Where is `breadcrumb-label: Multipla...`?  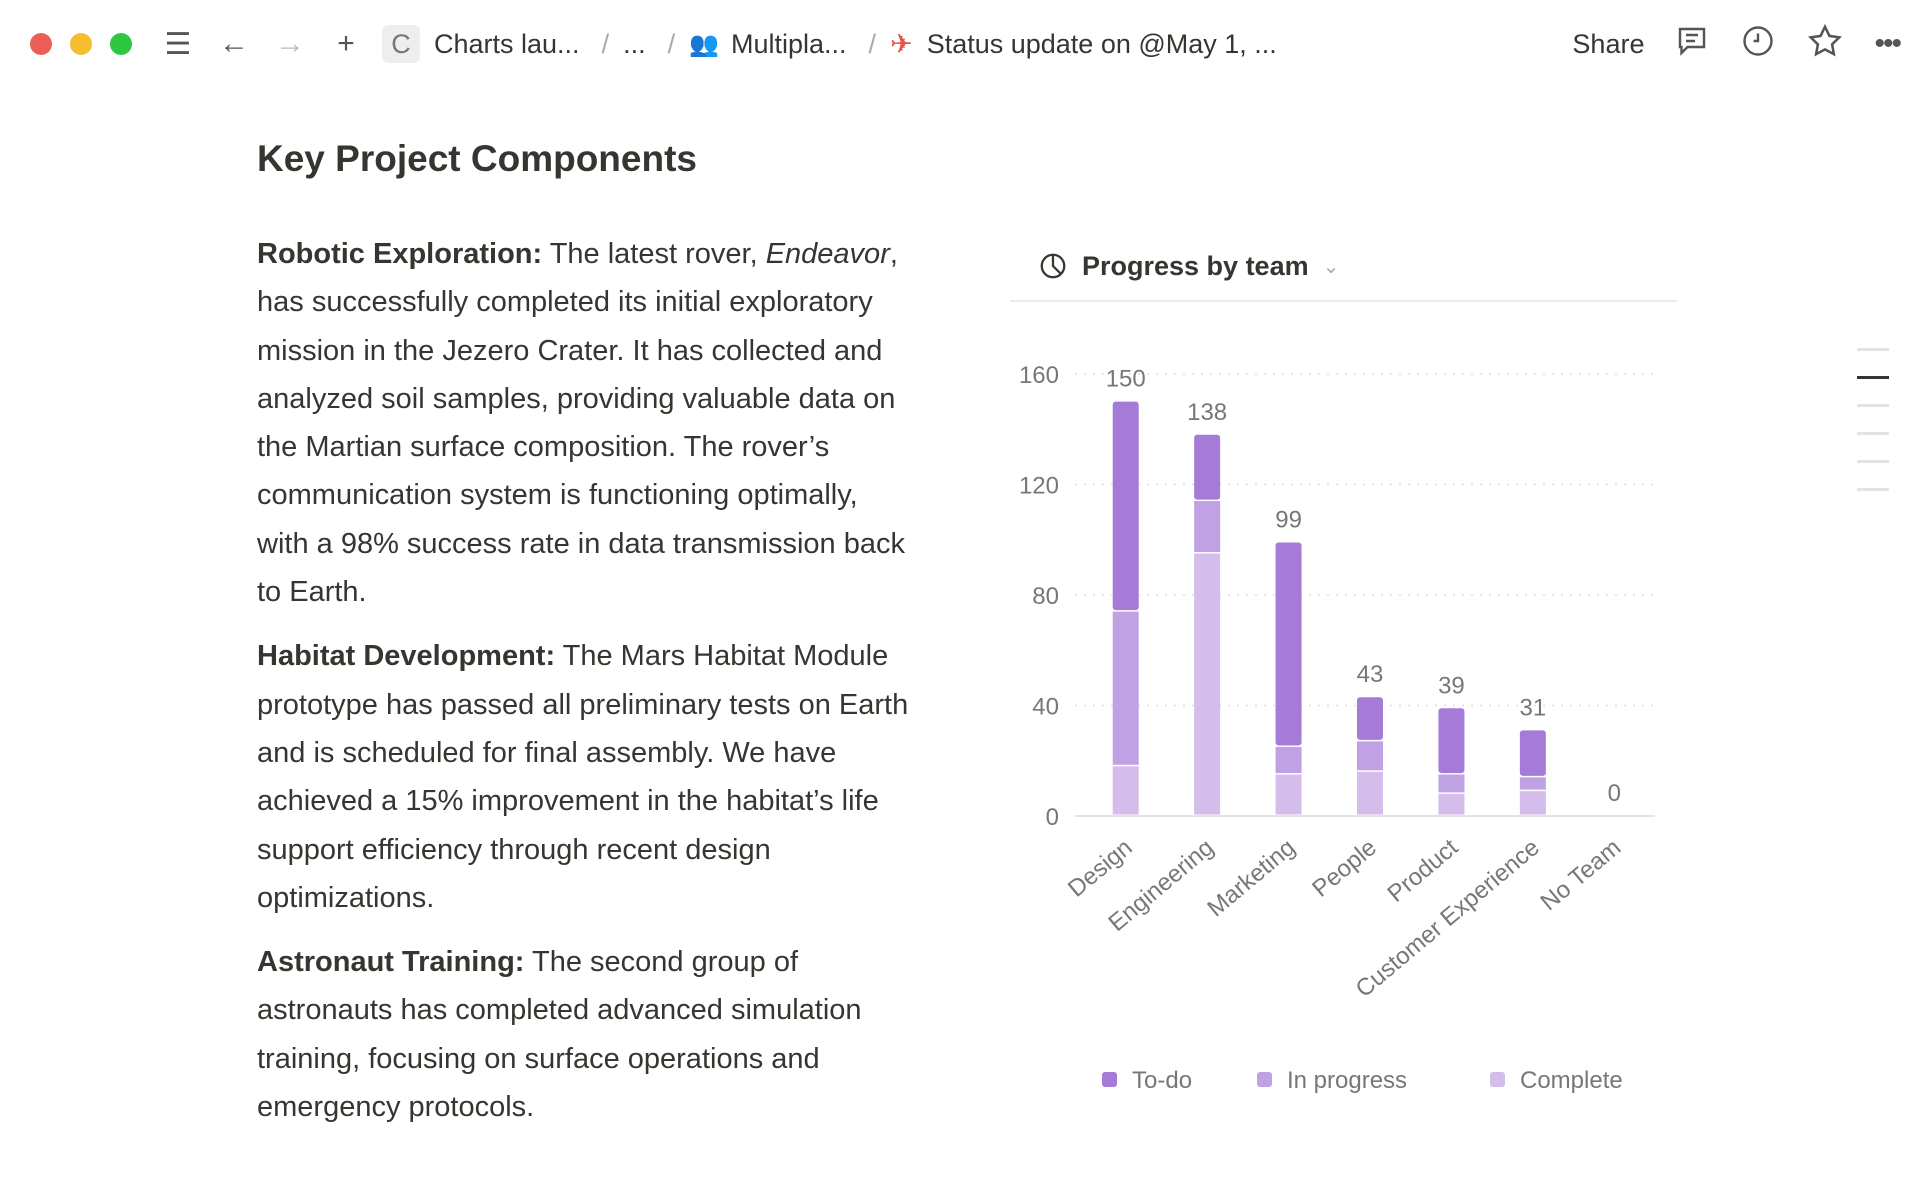
breadcrumb-label: Multipla... is located at coordinates (789, 43).